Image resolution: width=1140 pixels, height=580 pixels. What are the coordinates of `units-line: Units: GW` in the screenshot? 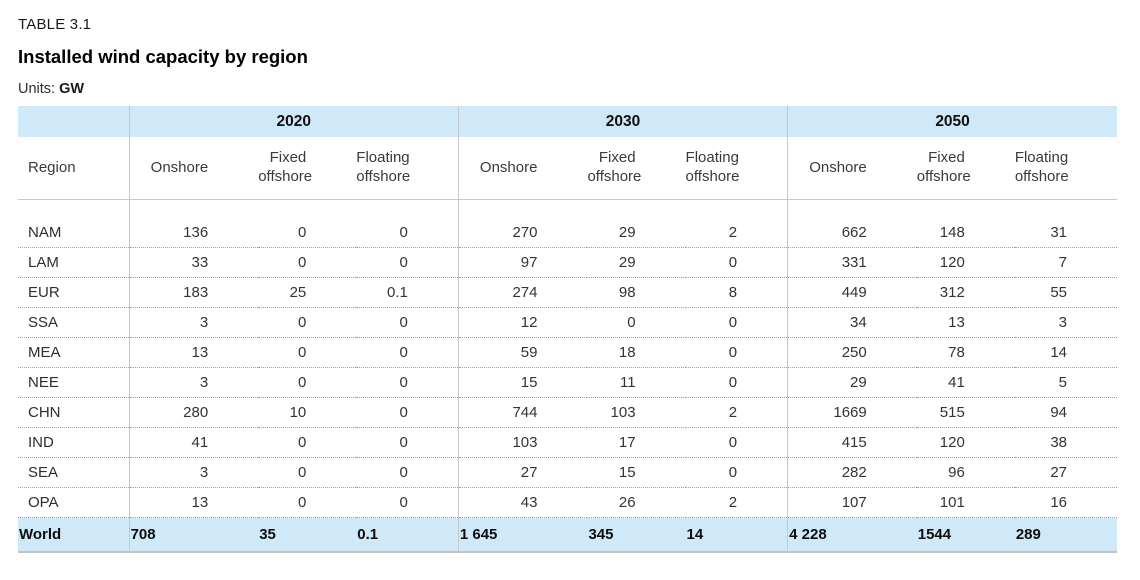 It's located at (570, 89).